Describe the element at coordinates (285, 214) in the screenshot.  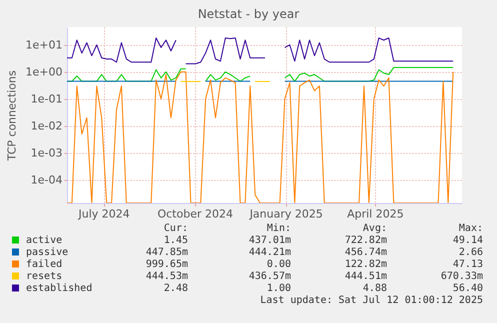
I see `x-tick-label: January 2025` at that location.